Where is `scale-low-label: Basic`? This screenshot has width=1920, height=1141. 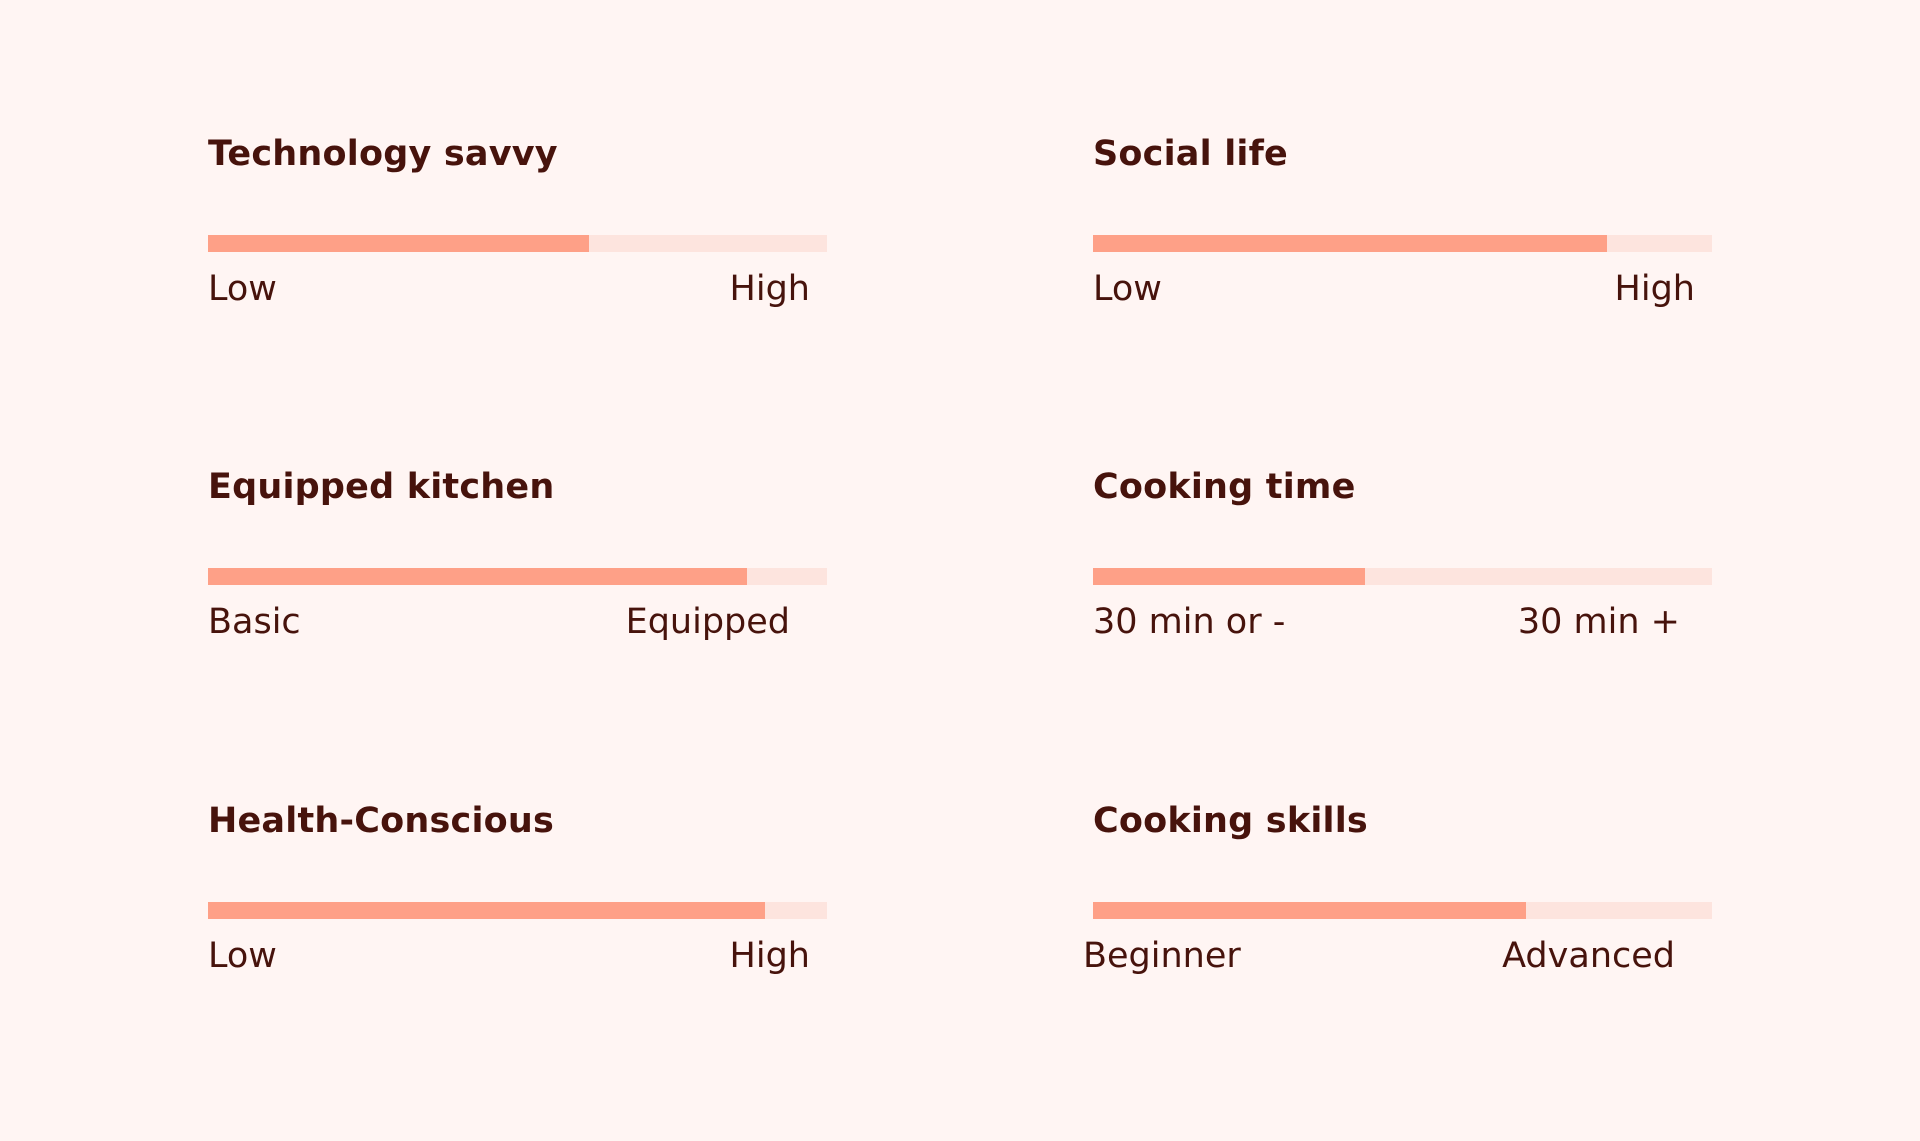 scale-low-label: Basic is located at coordinates (254, 622).